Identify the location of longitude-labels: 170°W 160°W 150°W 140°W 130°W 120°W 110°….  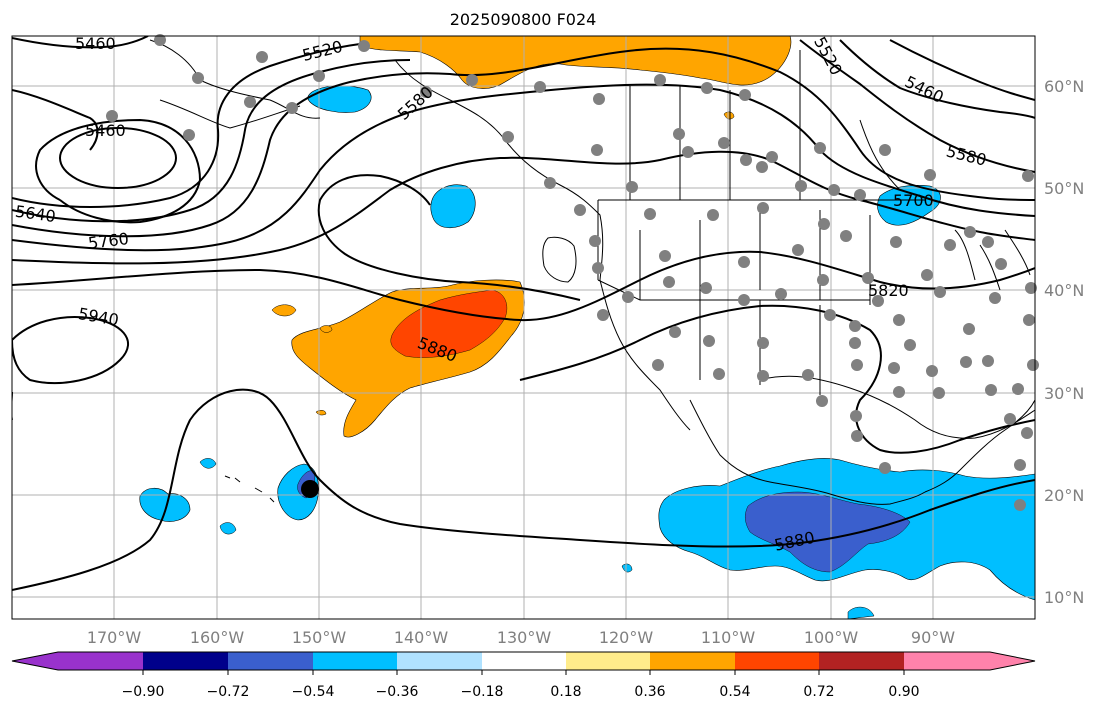
(521, 637).